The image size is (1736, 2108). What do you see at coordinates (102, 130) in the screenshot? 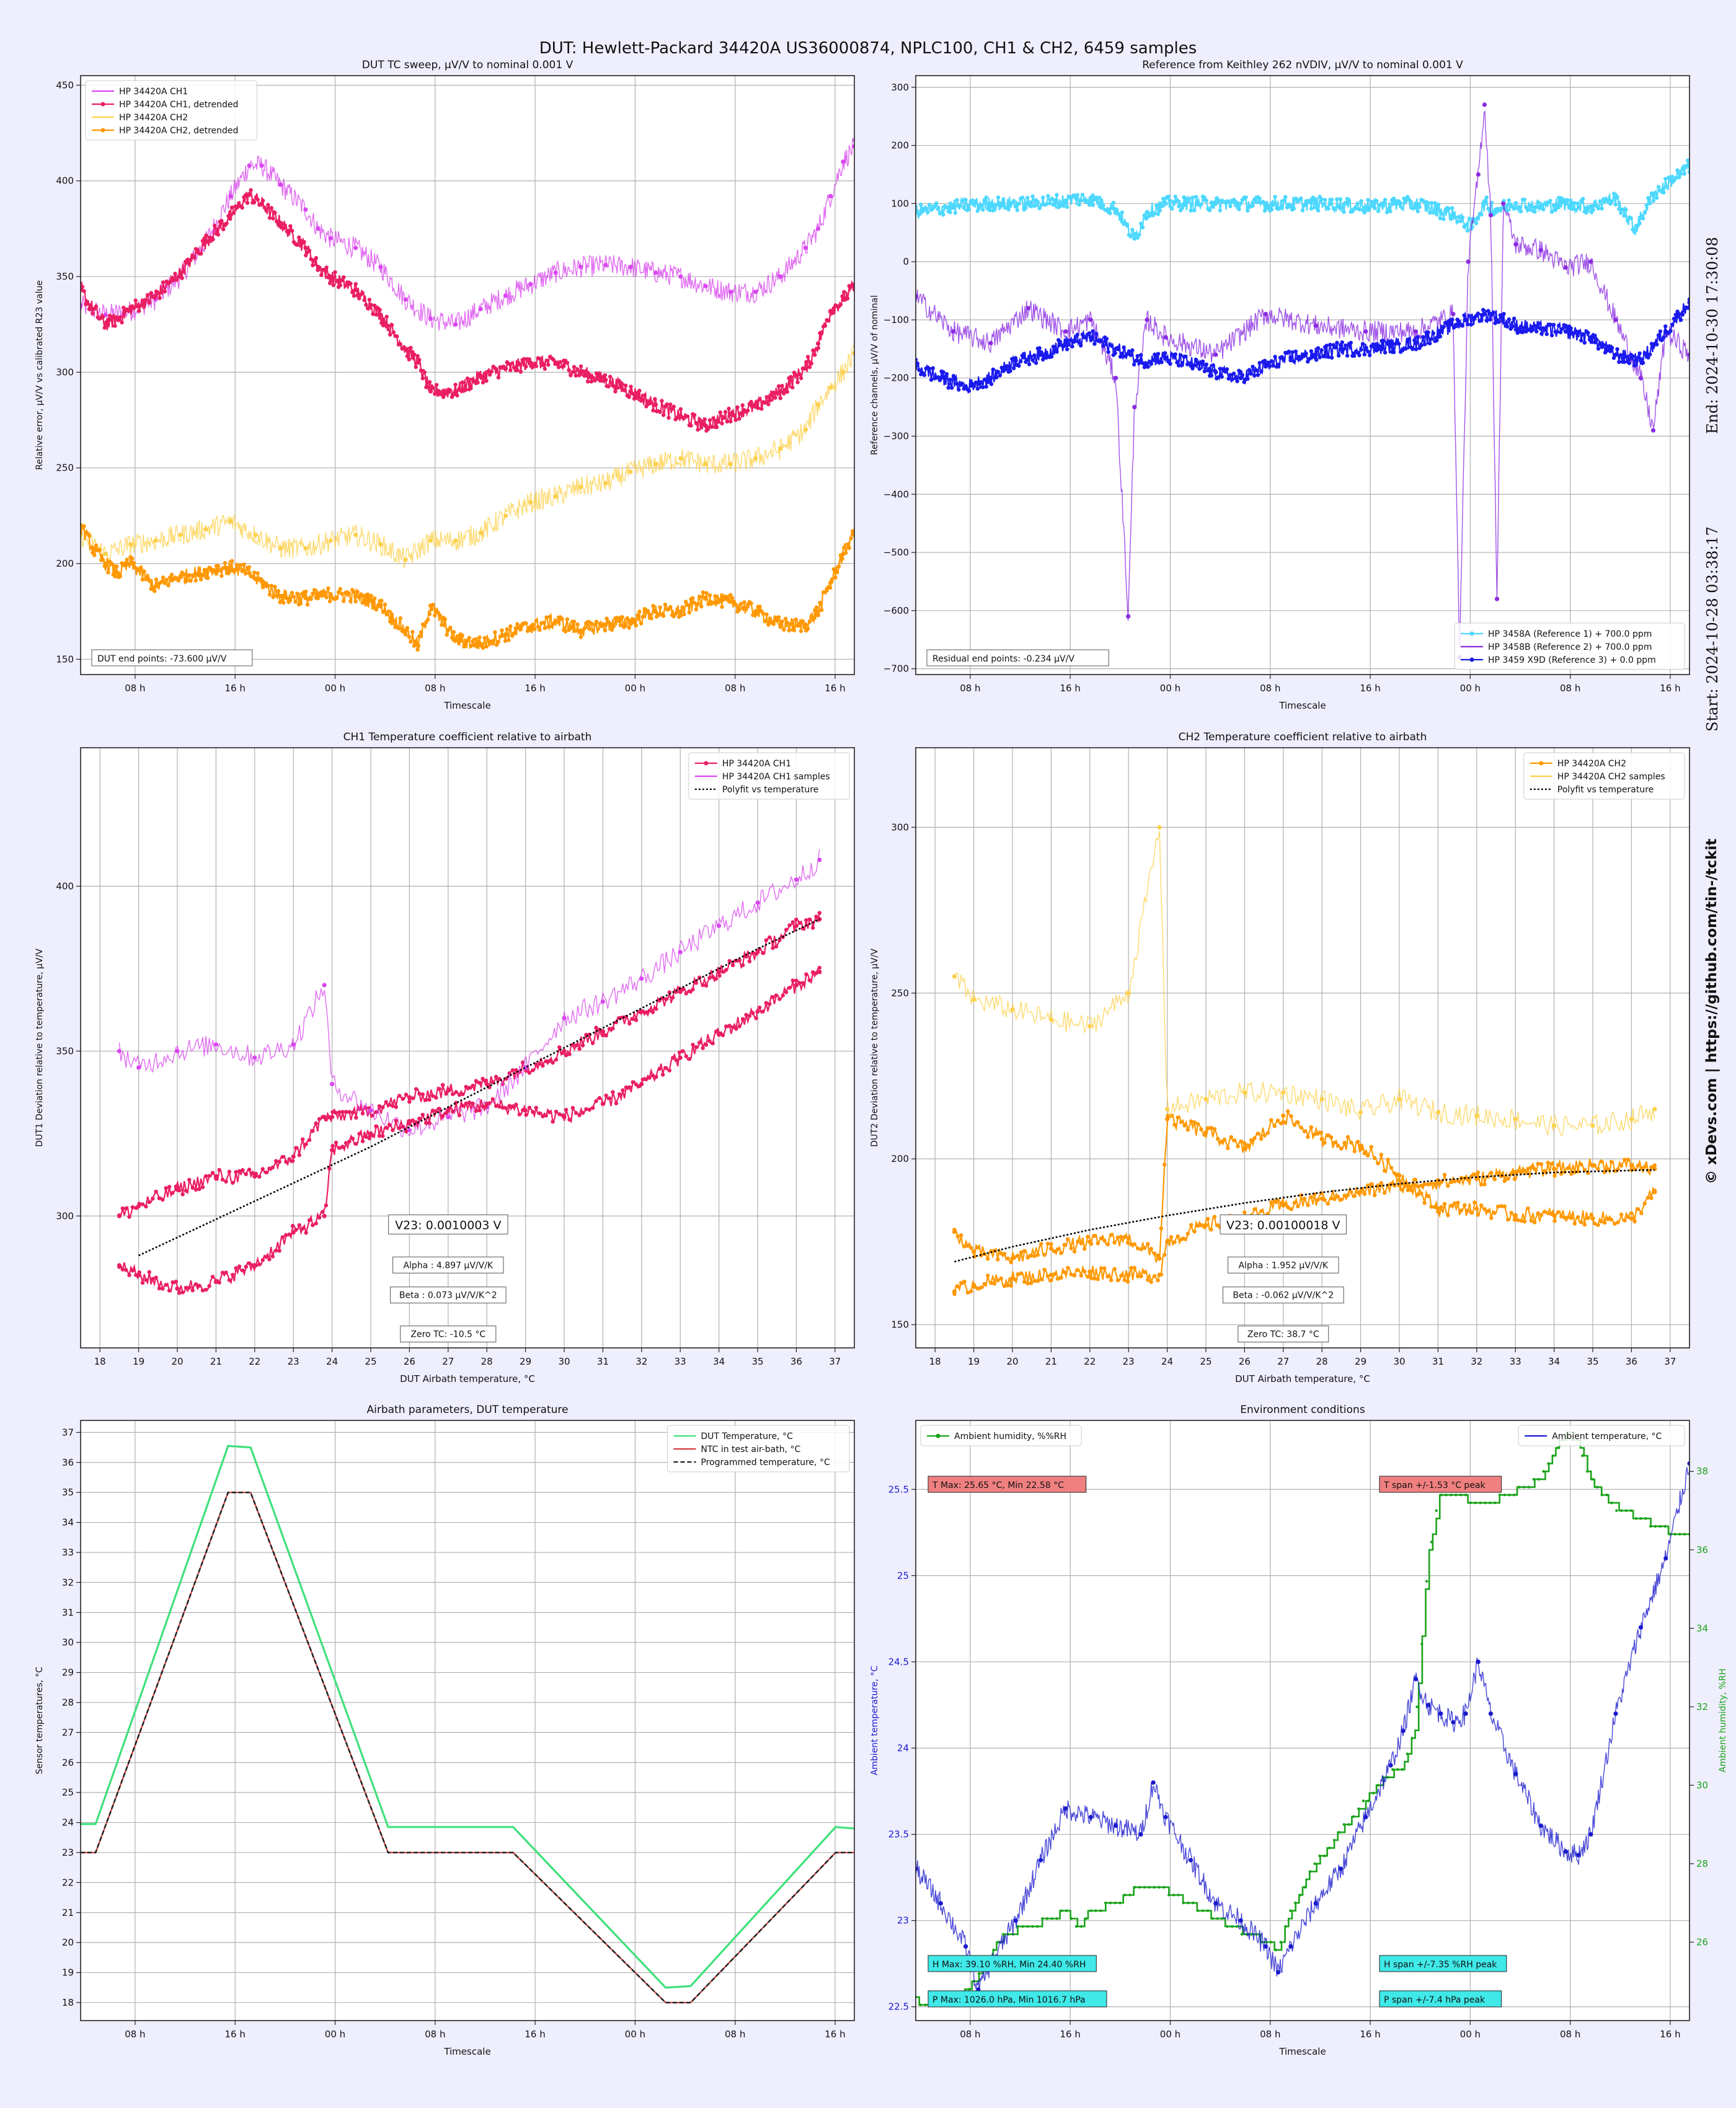
I see `legend-marker` at bounding box center [102, 130].